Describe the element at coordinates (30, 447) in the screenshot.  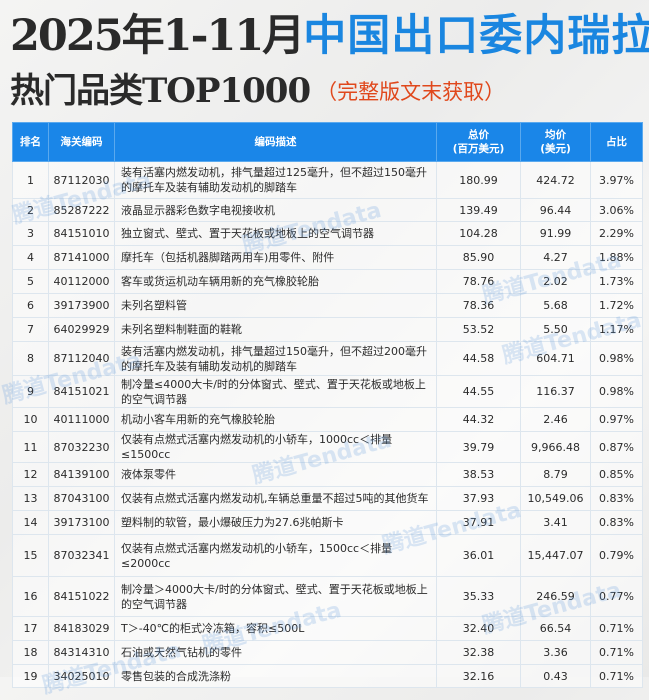
I see `cell-rank: 11` at that location.